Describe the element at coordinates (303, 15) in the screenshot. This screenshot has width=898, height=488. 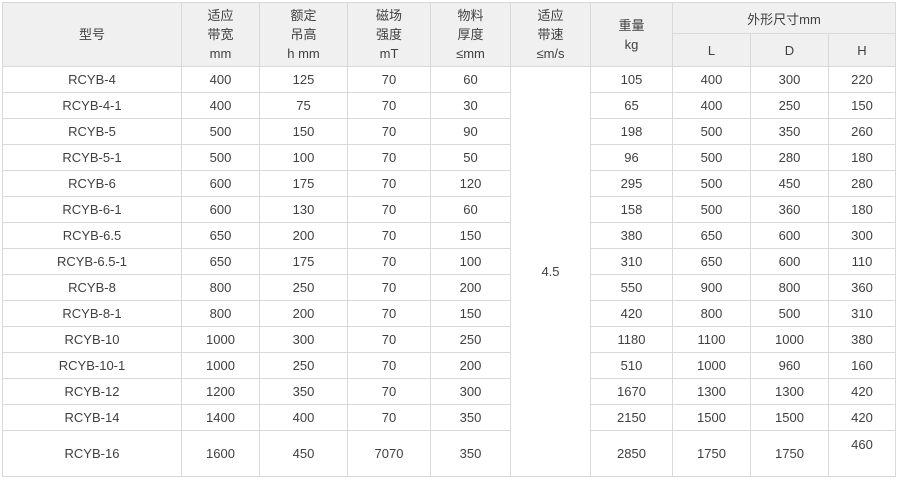
I see `header-lift-line1: 额定` at that location.